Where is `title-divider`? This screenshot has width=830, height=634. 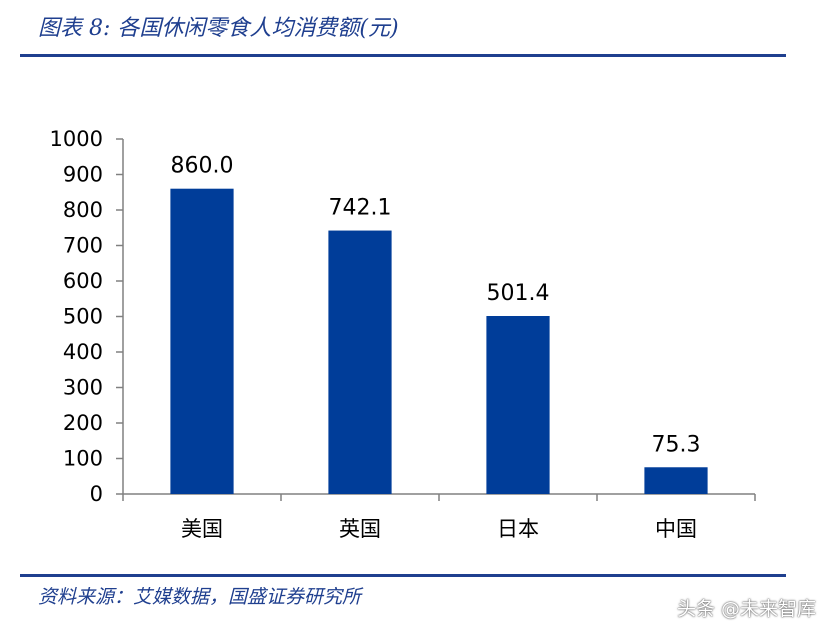 title-divider is located at coordinates (403, 55).